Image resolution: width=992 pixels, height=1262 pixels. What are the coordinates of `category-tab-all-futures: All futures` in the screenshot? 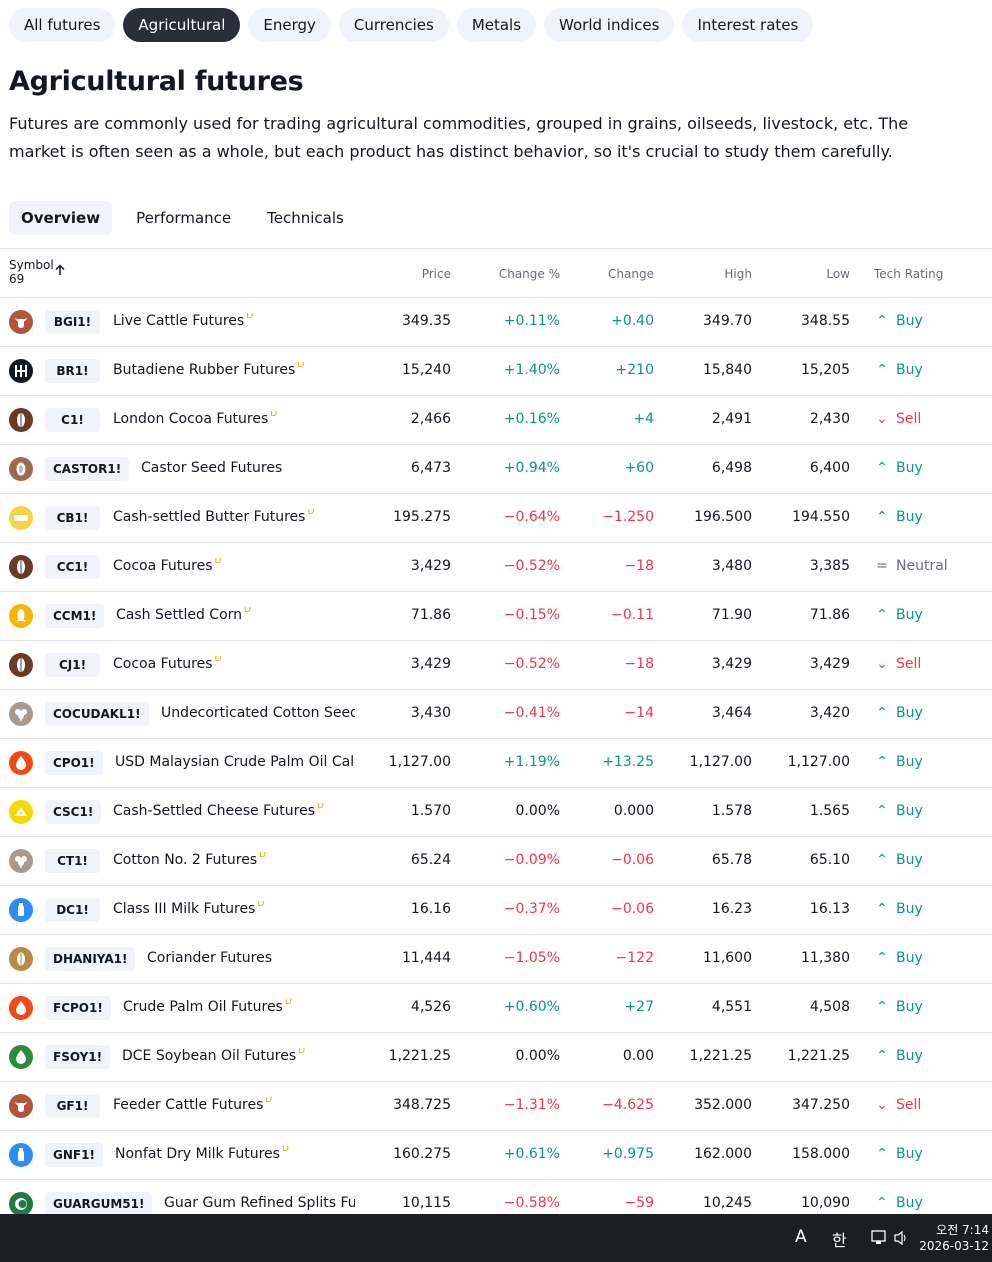 It's located at (62, 25).